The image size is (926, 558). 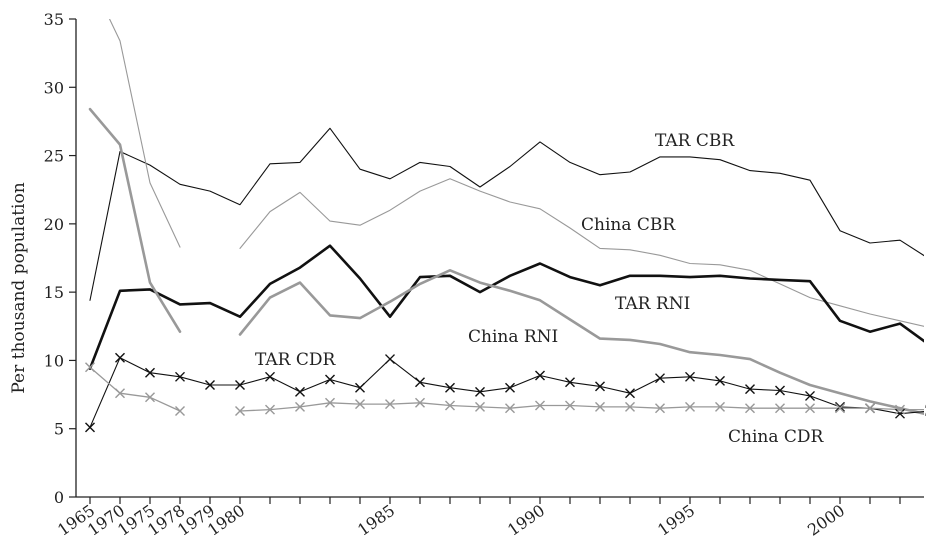 I want to click on series-markers, so click(x=506, y=392).